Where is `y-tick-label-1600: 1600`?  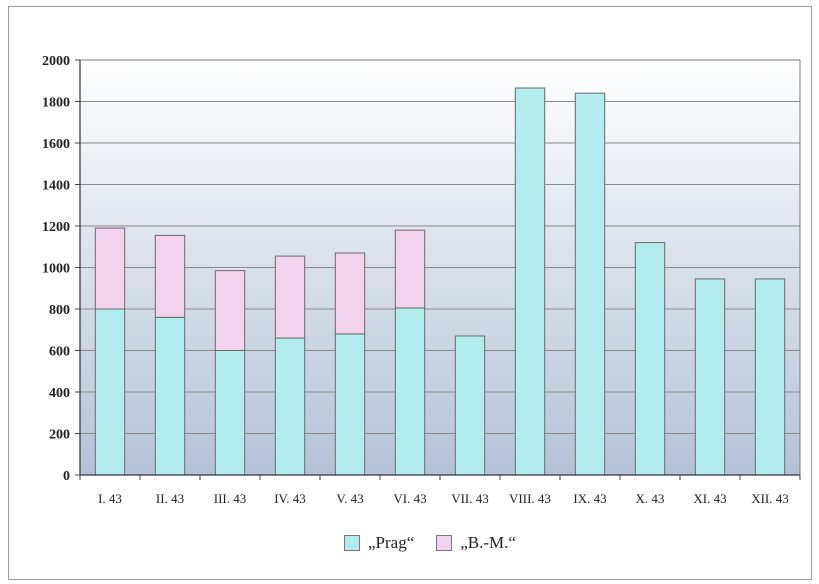
y-tick-label-1600: 1600 is located at coordinates (56, 144).